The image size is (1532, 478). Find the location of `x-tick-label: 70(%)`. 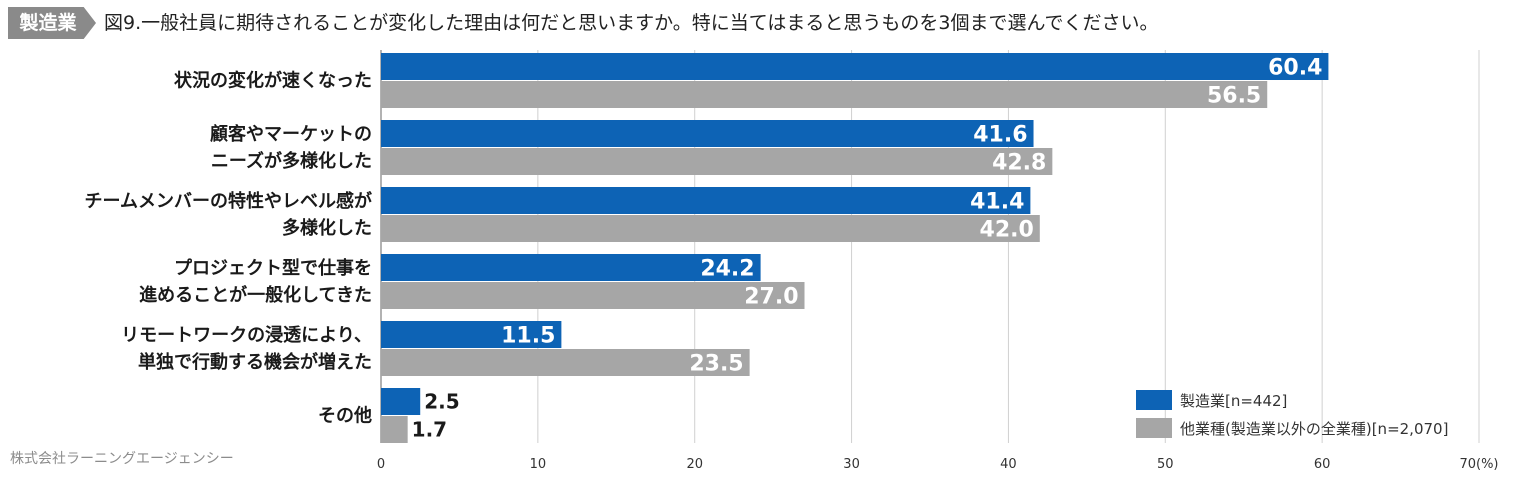

x-tick-label: 70(%) is located at coordinates (1478, 464).